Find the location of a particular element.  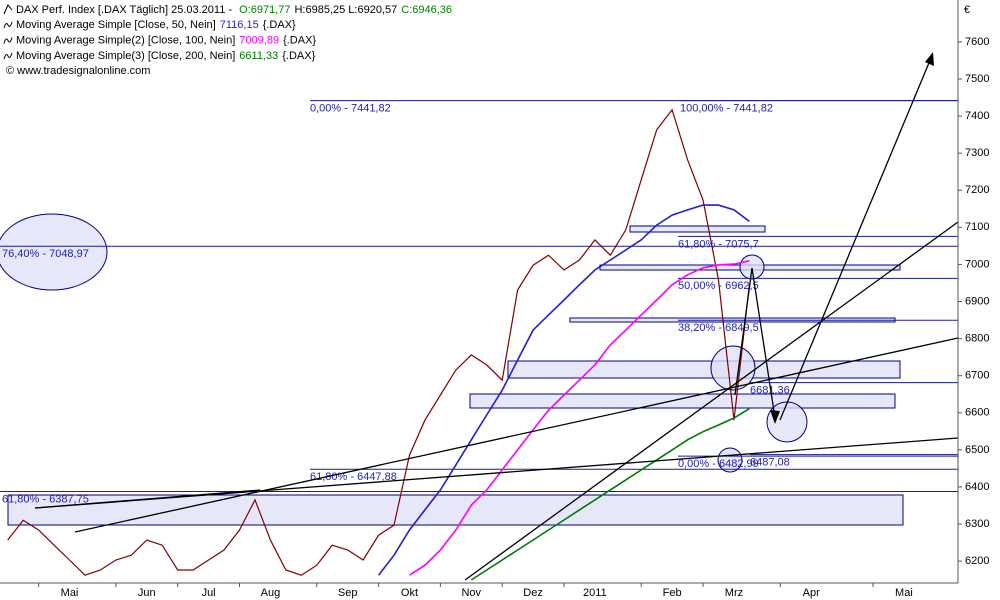

moving-average-line is located at coordinates (610, 494).